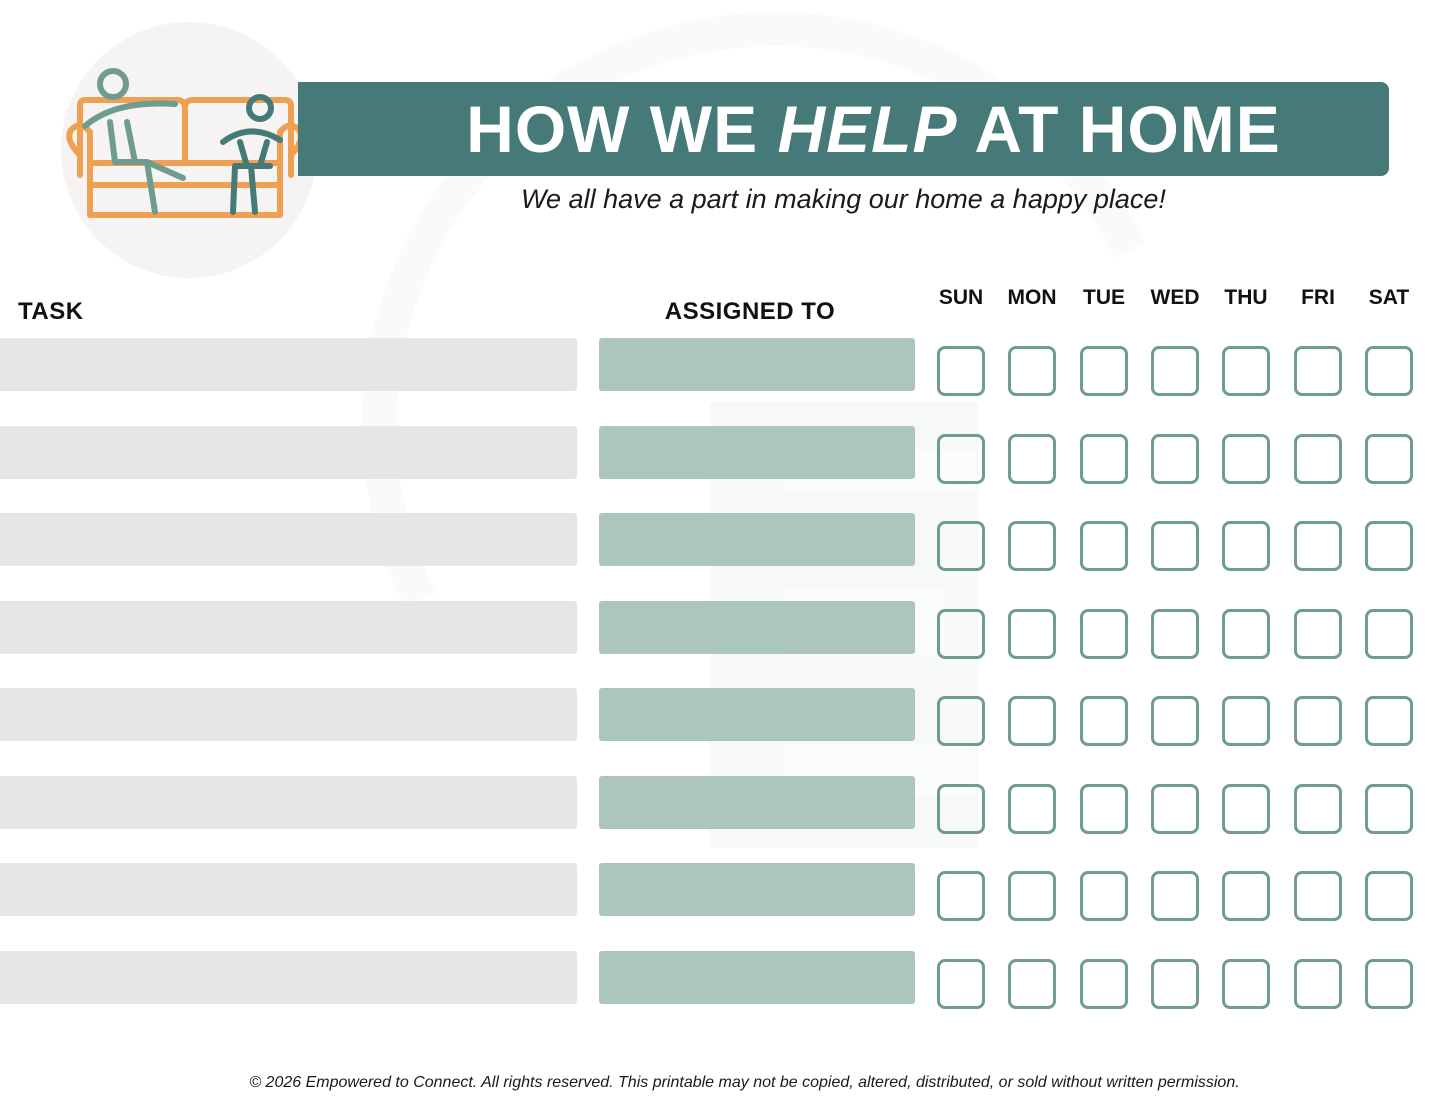 This screenshot has width=1445, height=1117. I want to click on day-header-sun: SUN, so click(961, 297).